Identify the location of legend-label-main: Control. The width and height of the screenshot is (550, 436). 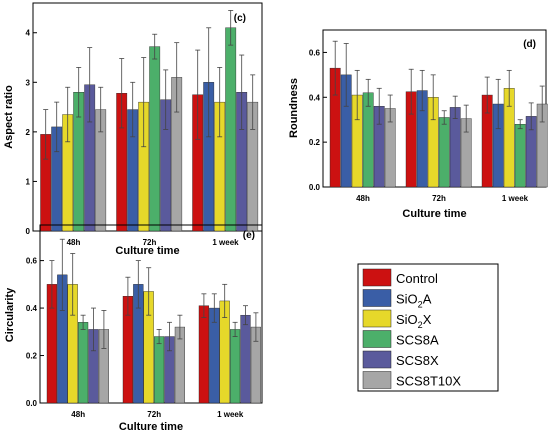
(417, 278).